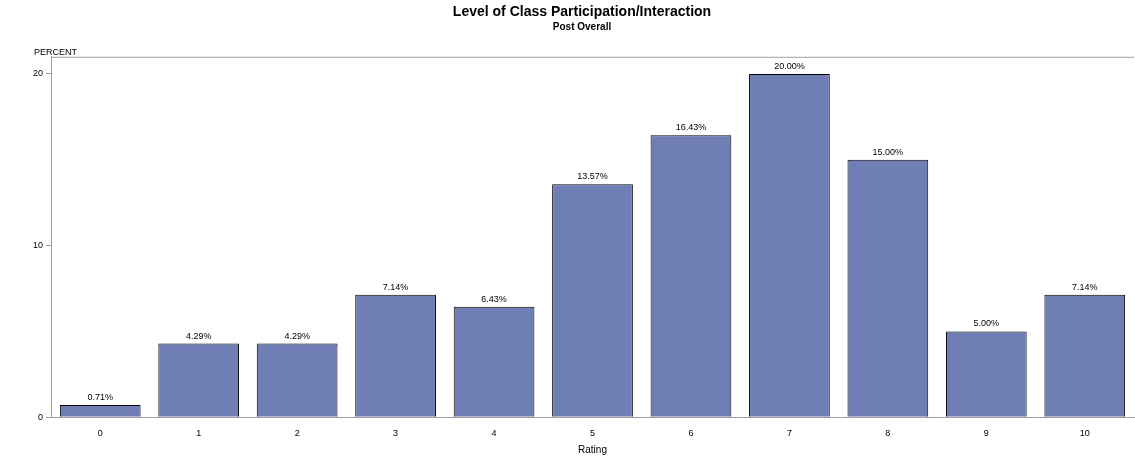 The height and width of the screenshot is (458, 1135). Describe the element at coordinates (789, 433) in the screenshot. I see `x-tick-label: 7` at that location.